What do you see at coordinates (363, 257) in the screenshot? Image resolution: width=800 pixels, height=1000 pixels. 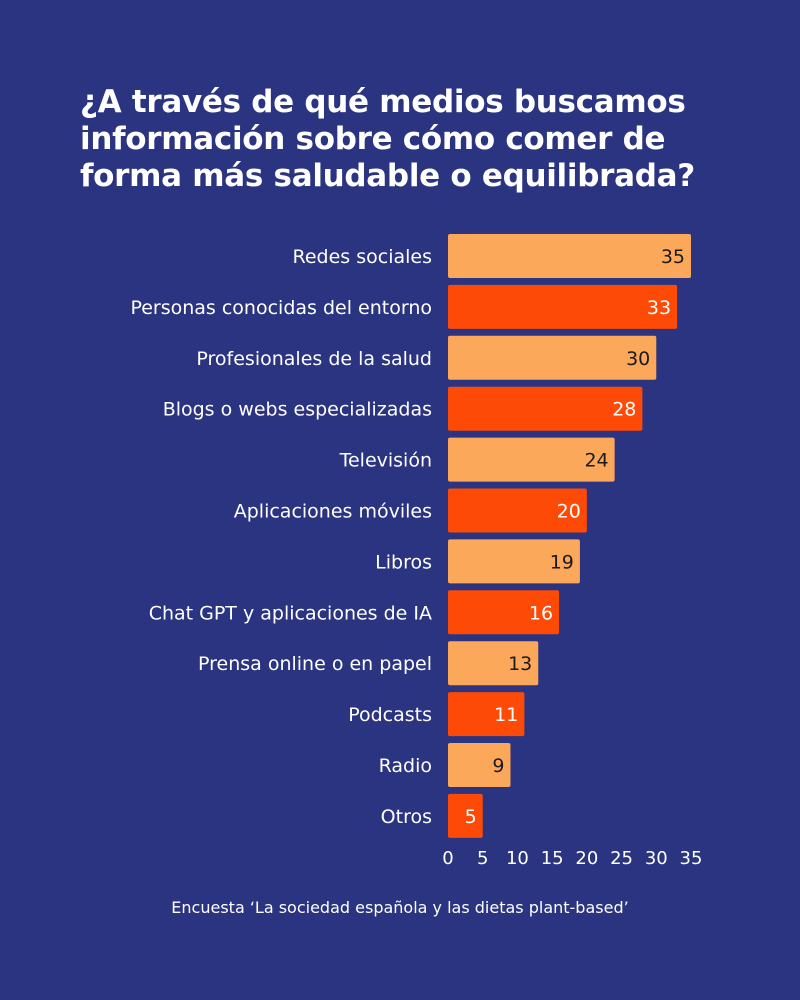 I see `category-label: Redes sociales` at bounding box center [363, 257].